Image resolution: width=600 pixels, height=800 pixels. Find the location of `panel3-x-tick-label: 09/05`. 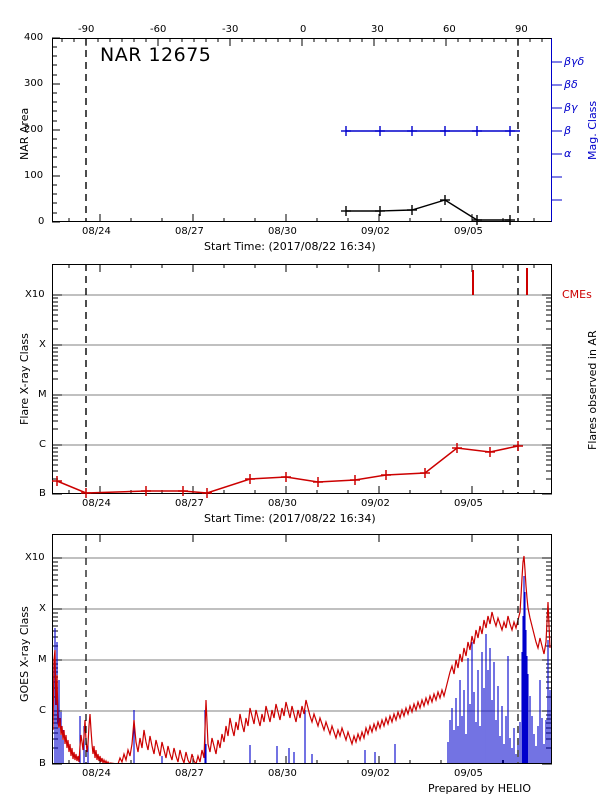

panel3-x-tick-label: 09/05 is located at coordinates (468, 773).